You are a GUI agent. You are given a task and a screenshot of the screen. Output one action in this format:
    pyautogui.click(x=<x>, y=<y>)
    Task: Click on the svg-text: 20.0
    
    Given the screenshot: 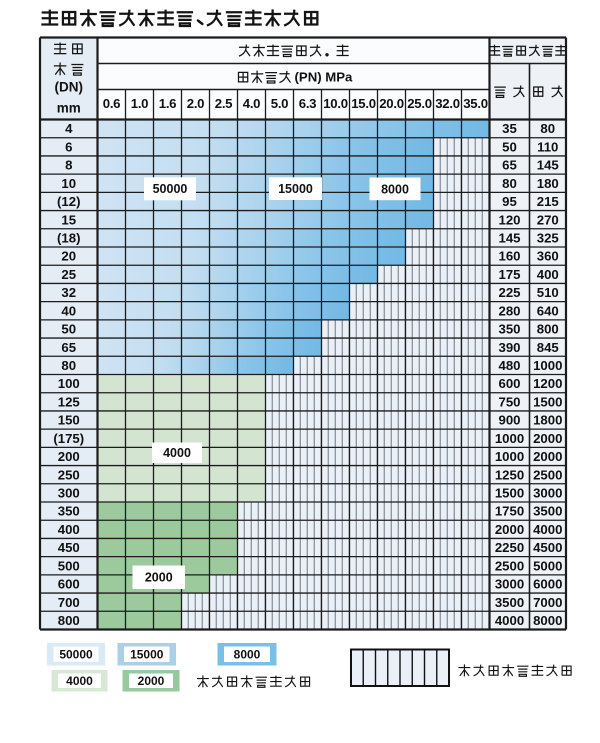 What is the action you would take?
    pyautogui.click(x=391, y=103)
    